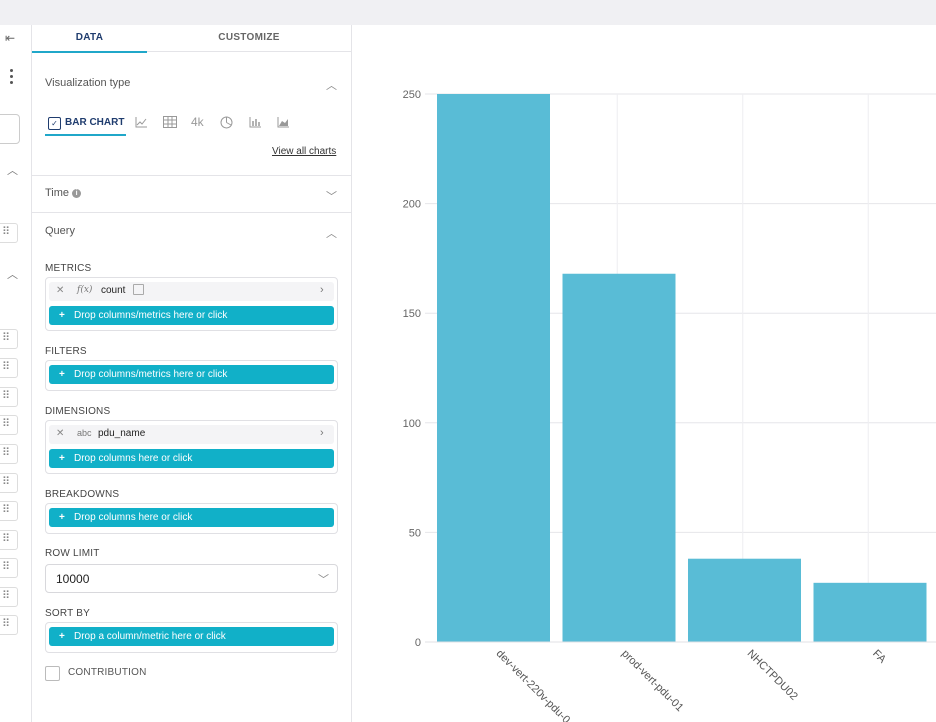 This screenshot has width=936, height=722. What do you see at coordinates (418, 643) in the screenshot?
I see `y-tick-label: 0` at bounding box center [418, 643].